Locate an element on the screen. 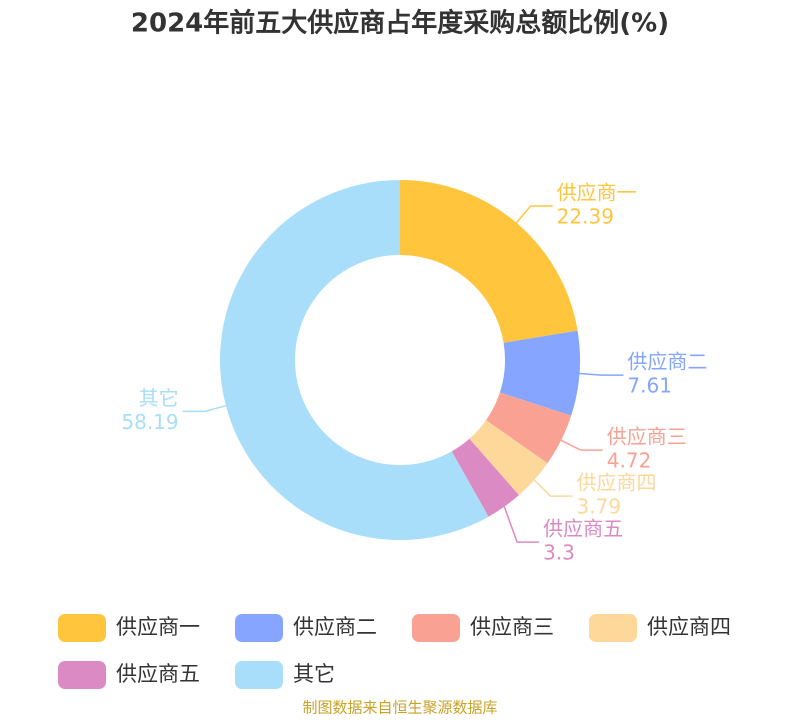 The height and width of the screenshot is (720, 800). slice-value: 3.3 is located at coordinates (559, 553).